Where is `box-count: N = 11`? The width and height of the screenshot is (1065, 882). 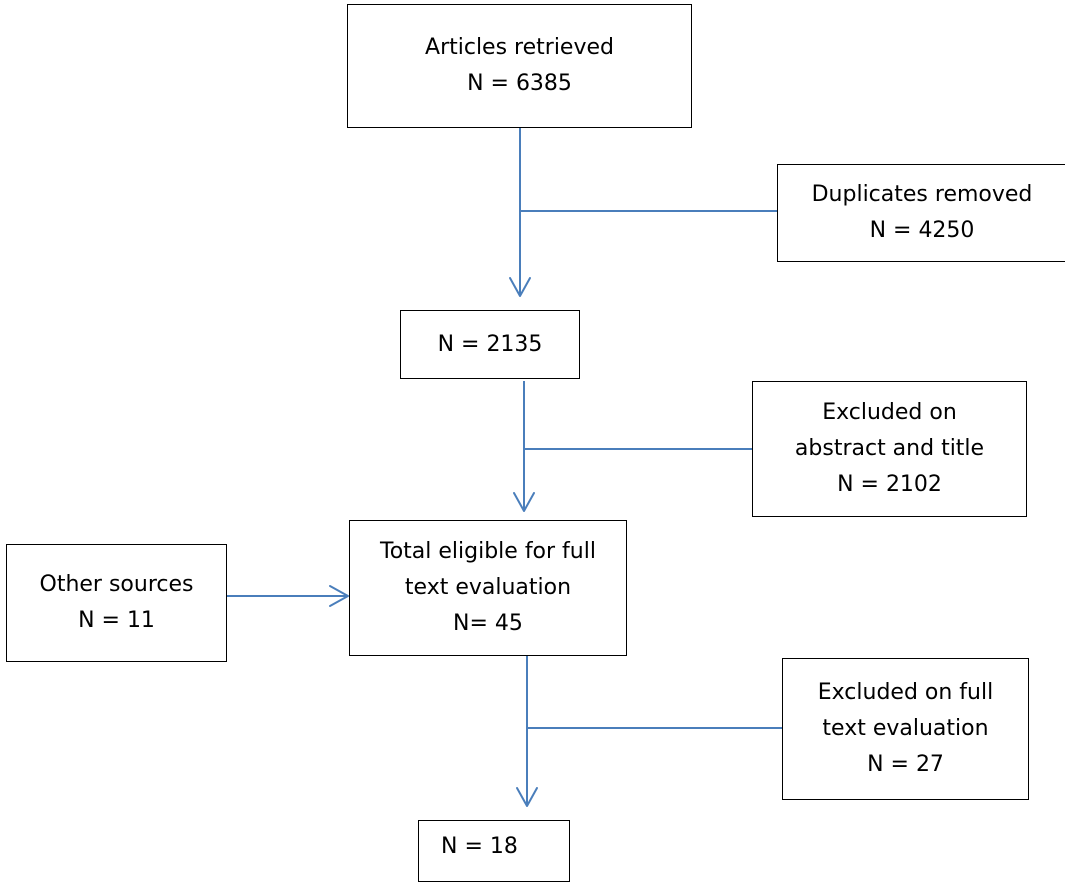
box-count: N = 11 is located at coordinates (116, 620).